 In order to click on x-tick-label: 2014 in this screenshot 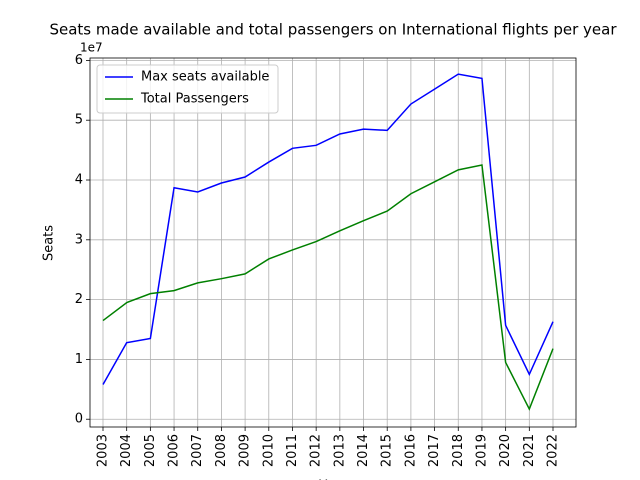, I will do `click(363, 450)`.